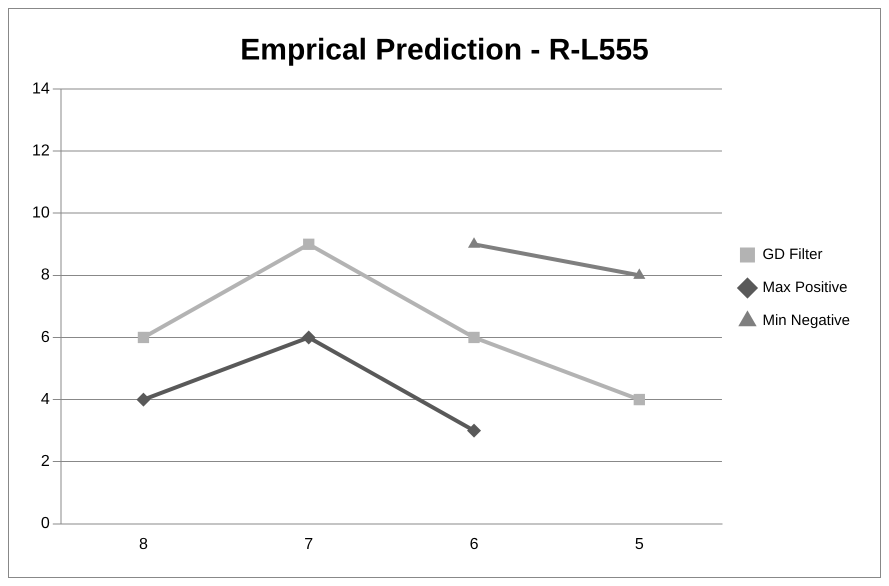 The height and width of the screenshot is (586, 889). Describe the element at coordinates (41, 89) in the screenshot. I see `y-tick-label: 14` at that location.